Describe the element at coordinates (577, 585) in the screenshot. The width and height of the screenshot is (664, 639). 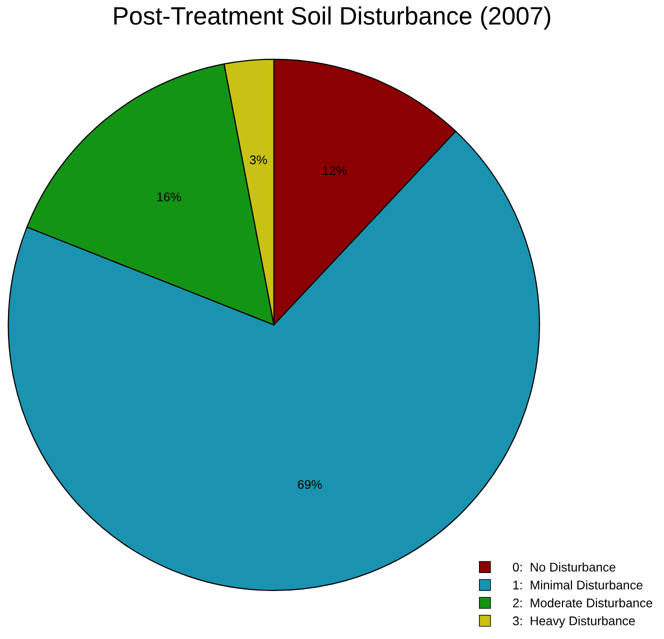
I see `legend-label: 1: Minimal Disturbance` at that location.